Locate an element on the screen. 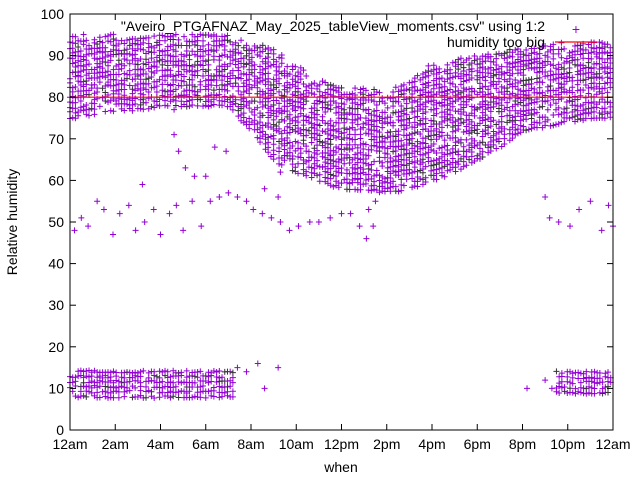 This screenshot has width=640, height=485. x-tick-label: 6am is located at coordinates (205, 444).